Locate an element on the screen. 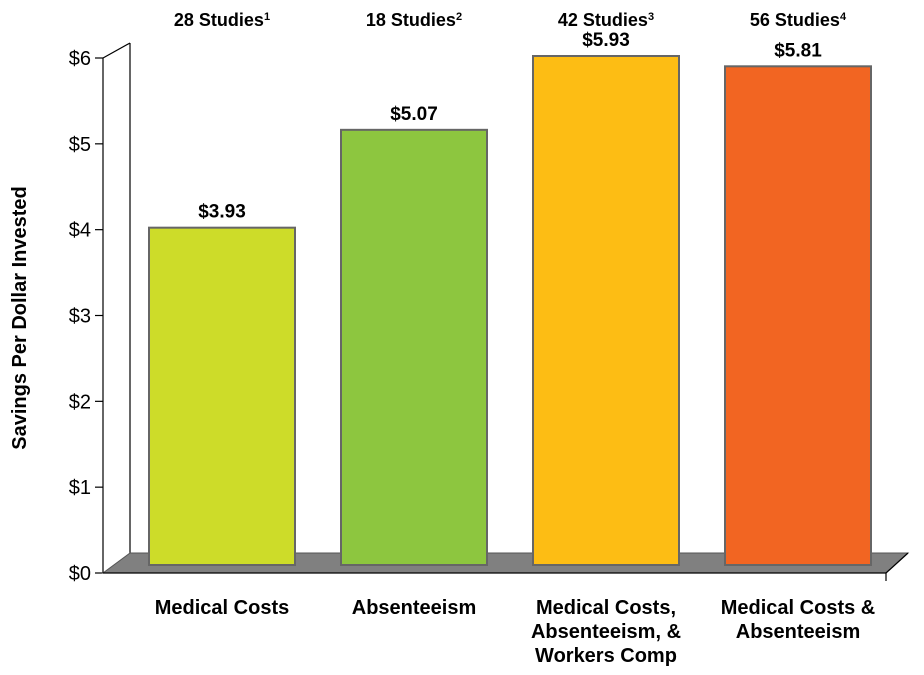 The width and height of the screenshot is (924, 675). x-axis-depth-line is located at coordinates (897, 563).